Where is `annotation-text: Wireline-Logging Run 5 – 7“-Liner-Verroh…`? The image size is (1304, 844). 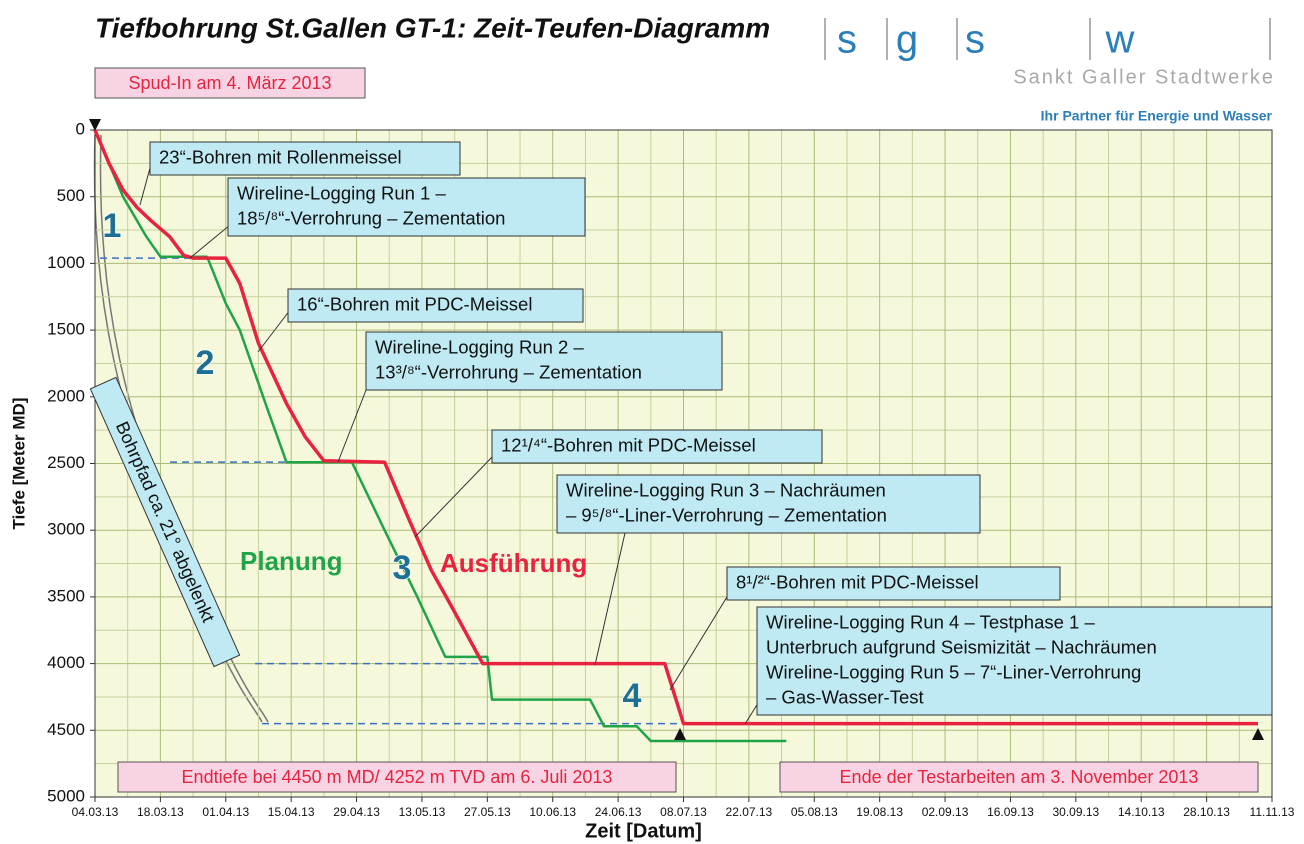
annotation-text: Wireline-Logging Run 5 – 7“-Liner-Verroh… is located at coordinates (953, 671).